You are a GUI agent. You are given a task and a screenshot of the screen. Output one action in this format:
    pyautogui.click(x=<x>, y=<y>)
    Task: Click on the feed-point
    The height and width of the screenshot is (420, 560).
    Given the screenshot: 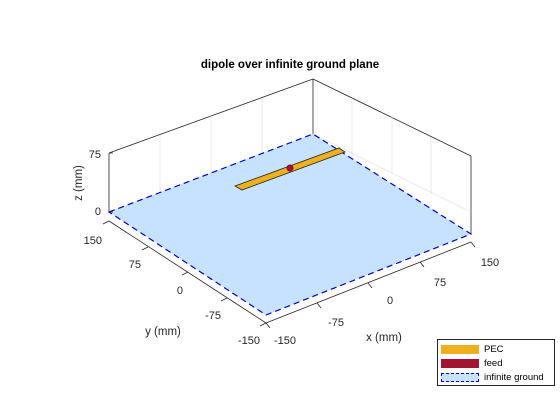 What is the action you would take?
    pyautogui.click(x=290, y=168)
    